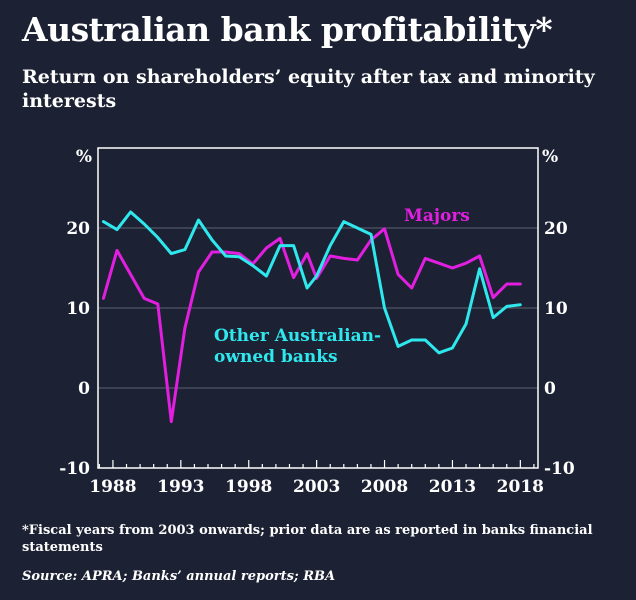 This screenshot has height=600, width=636. What do you see at coordinates (287, 29) in the screenshot?
I see `chart-title: Australian bank profitability*` at bounding box center [287, 29].